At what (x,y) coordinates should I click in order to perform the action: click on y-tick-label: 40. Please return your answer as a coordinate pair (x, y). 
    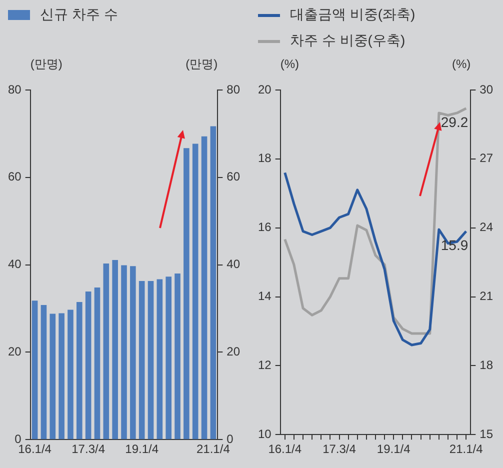
    Looking at the image, I should click on (15, 264).